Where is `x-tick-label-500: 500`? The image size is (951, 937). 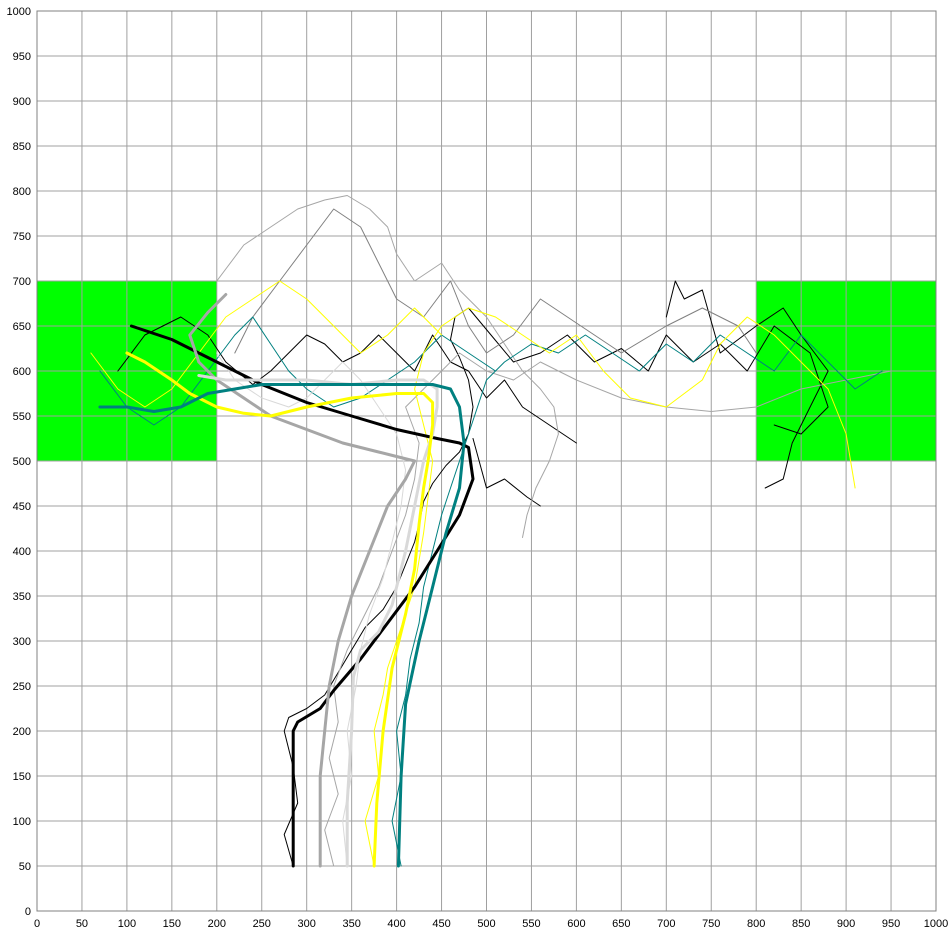 x-tick-label-500: 500 is located at coordinates (486, 924).